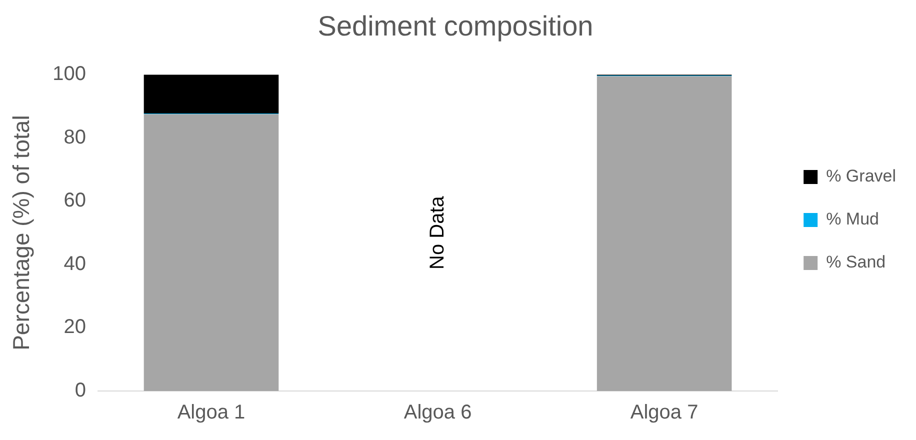 The image size is (916, 440). I want to click on y-tick-label: 100, so click(69, 74).